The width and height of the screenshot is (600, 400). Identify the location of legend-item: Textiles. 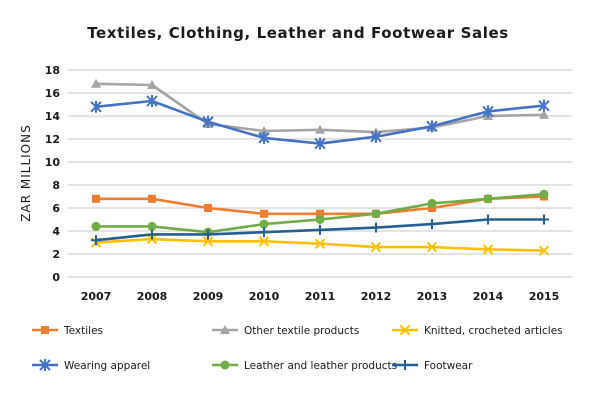
(67, 331).